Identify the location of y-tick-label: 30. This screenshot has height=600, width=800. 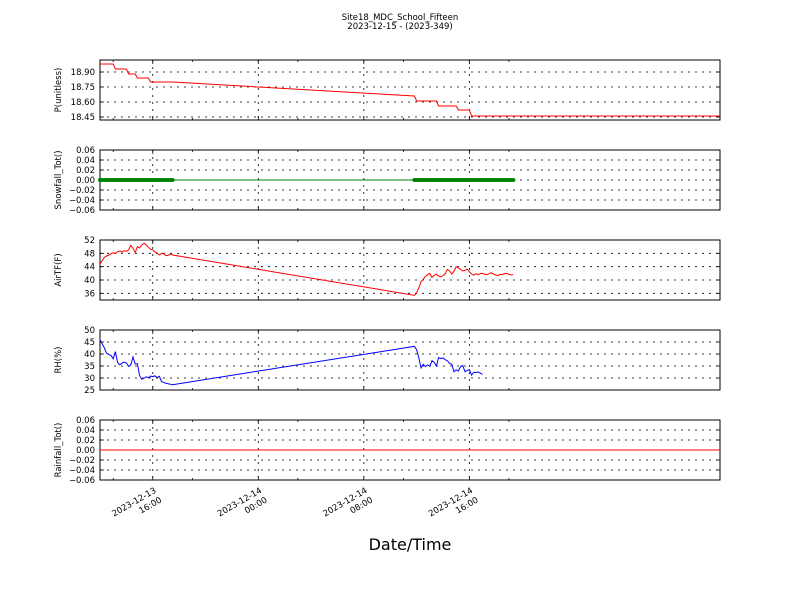
(89, 379).